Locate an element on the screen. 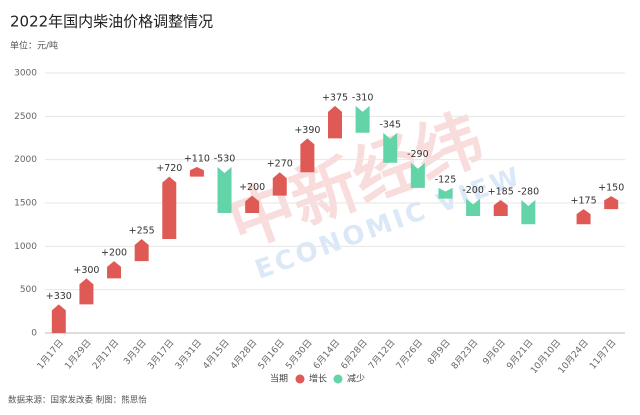 The height and width of the screenshot is (415, 640). y-tick-label: 500 is located at coordinates (28, 290).